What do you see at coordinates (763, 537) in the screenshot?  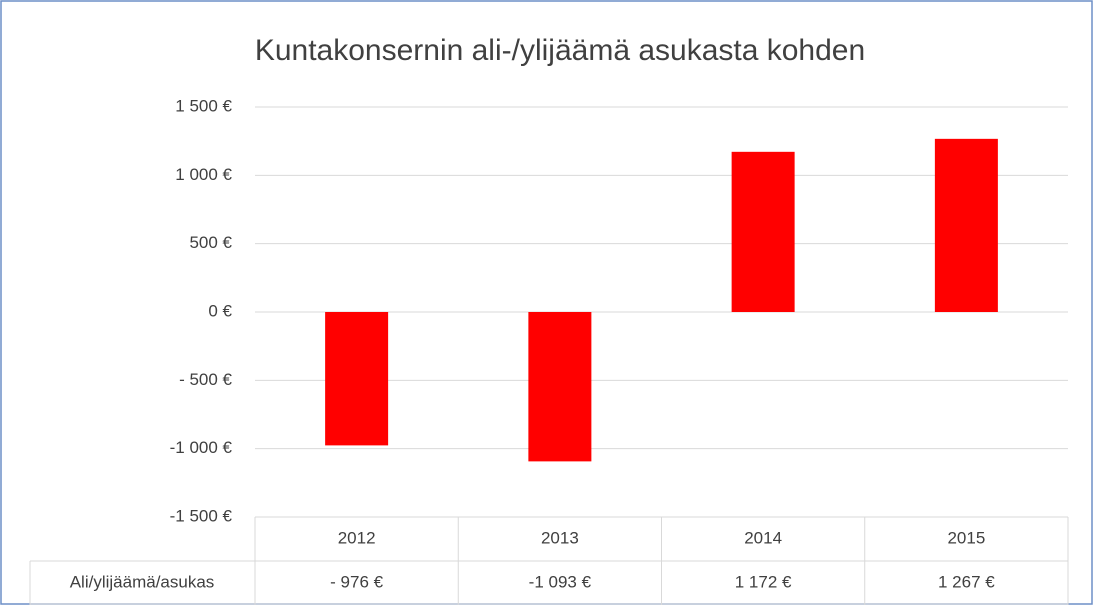 I see `x-tick-label: 2014` at bounding box center [763, 537].